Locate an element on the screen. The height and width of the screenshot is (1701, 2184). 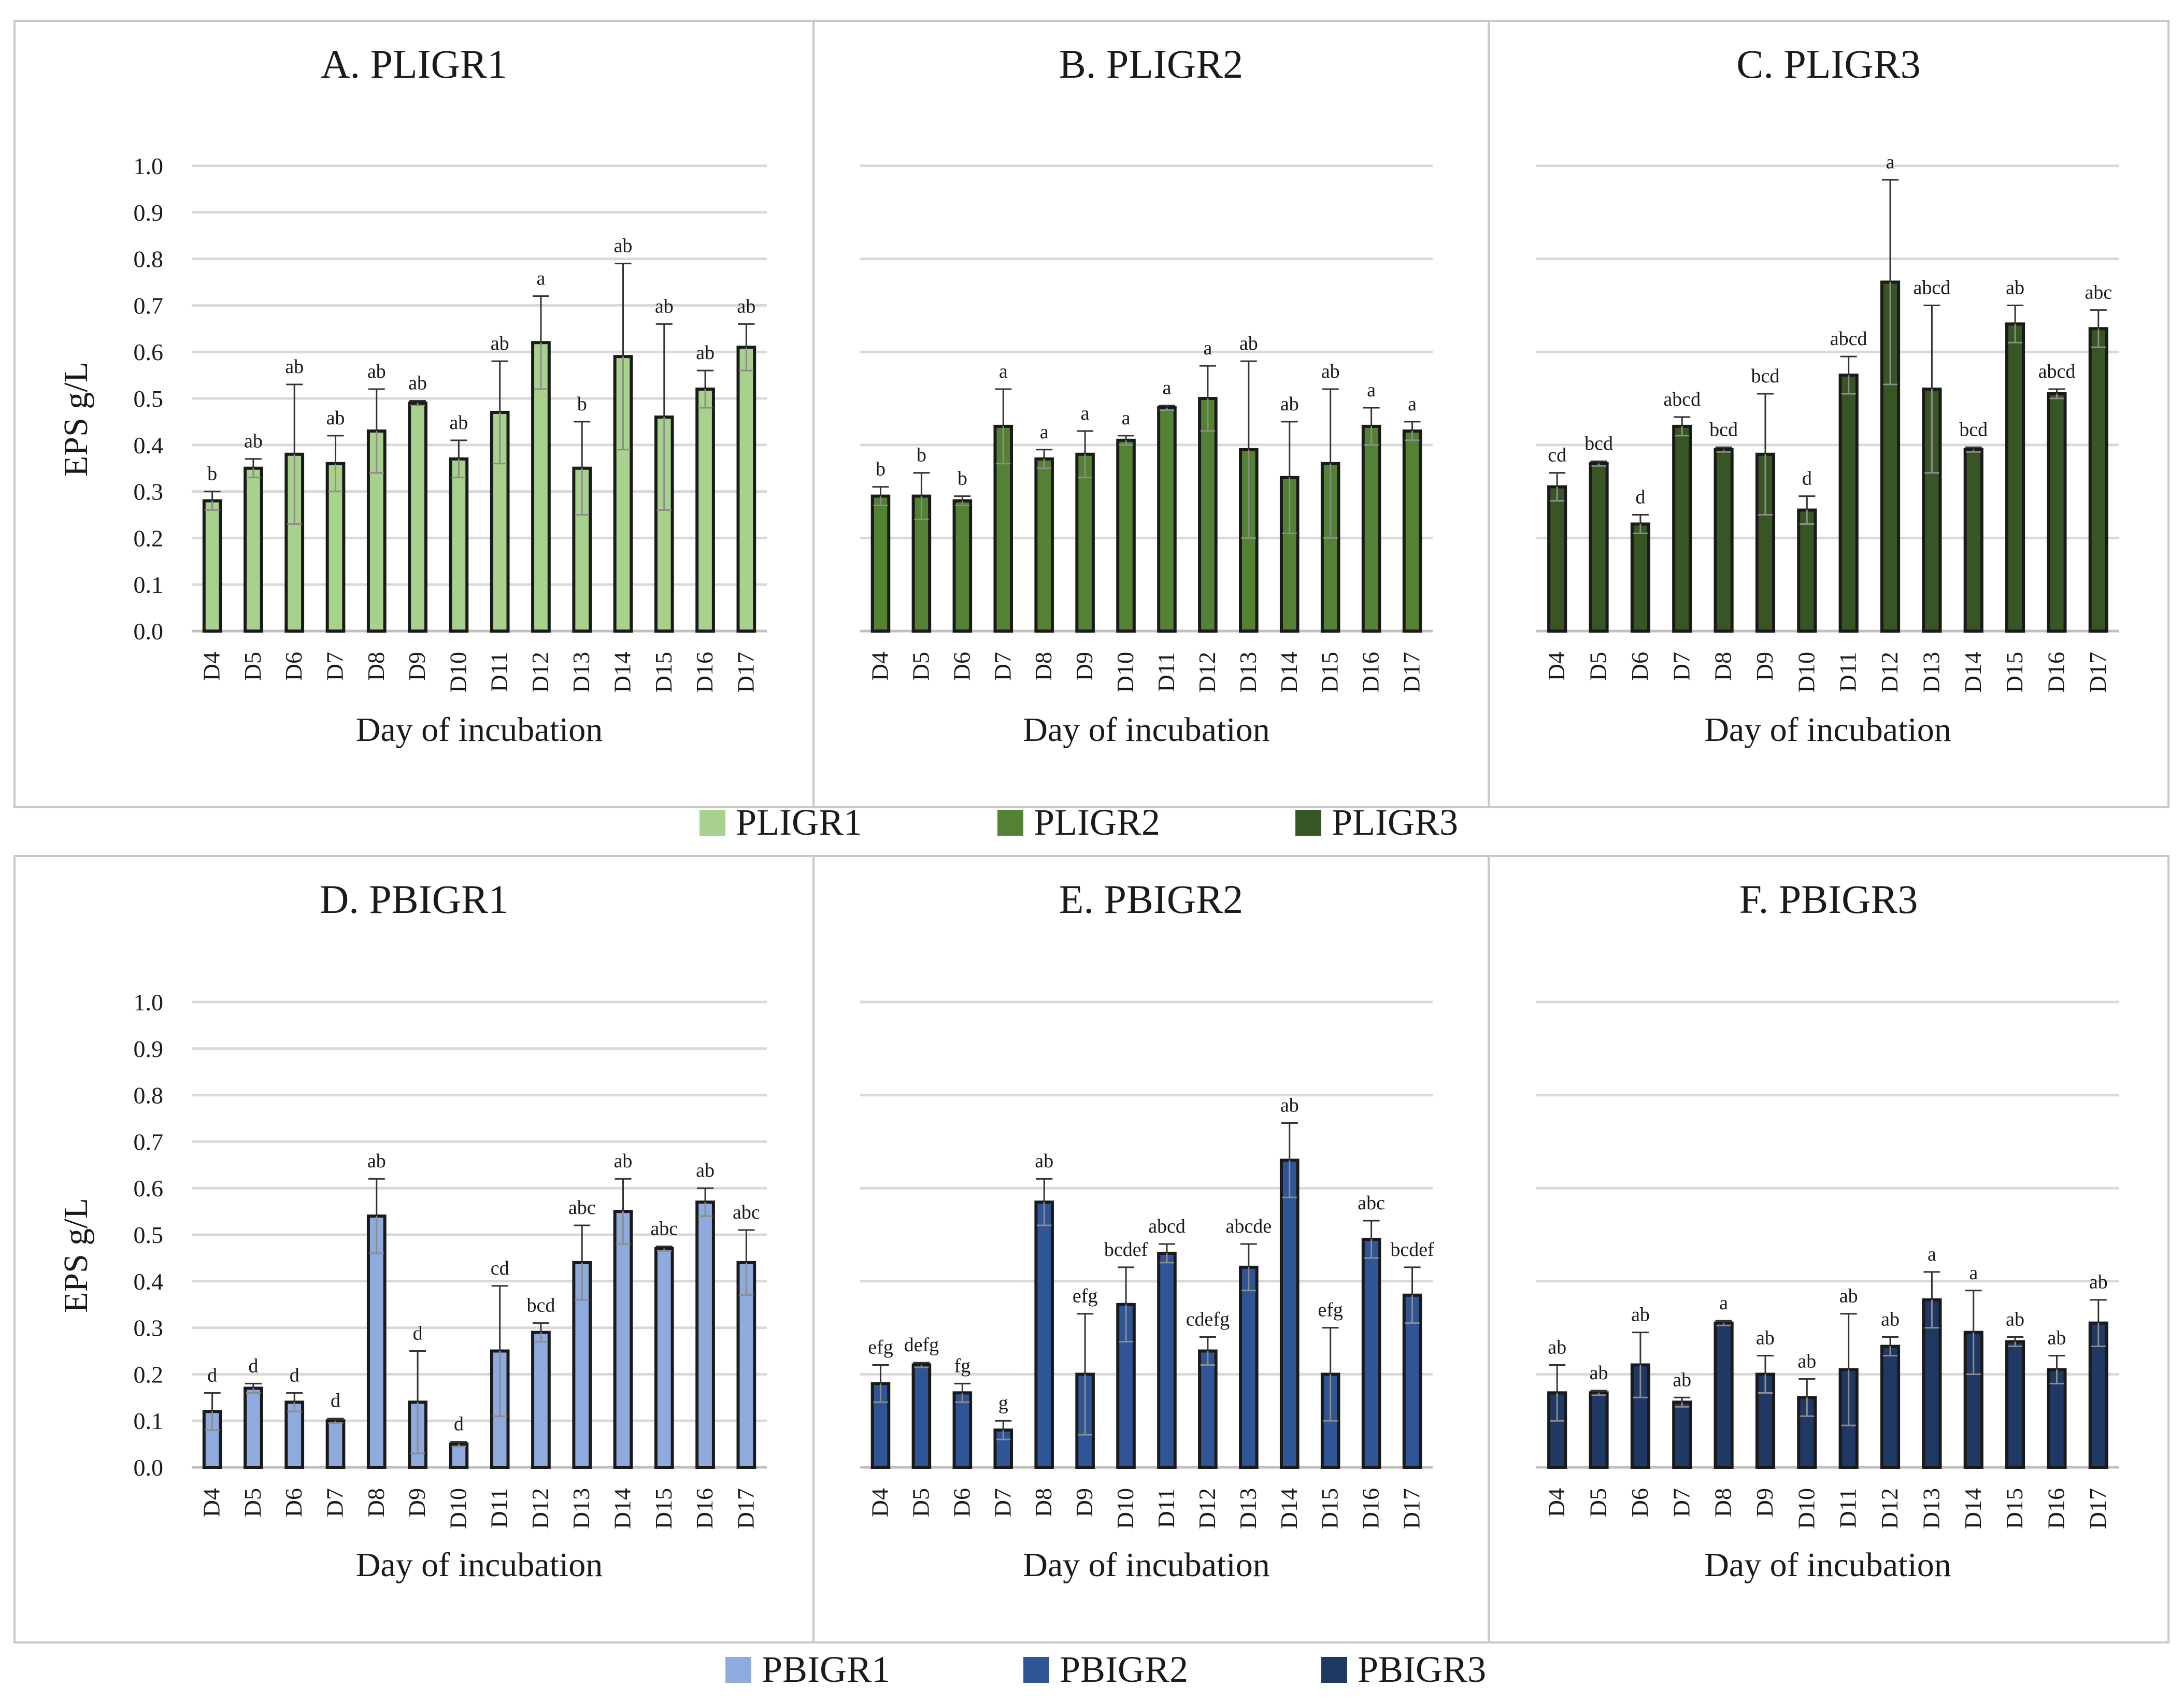
bar-d4 is located at coordinates (880, 563).